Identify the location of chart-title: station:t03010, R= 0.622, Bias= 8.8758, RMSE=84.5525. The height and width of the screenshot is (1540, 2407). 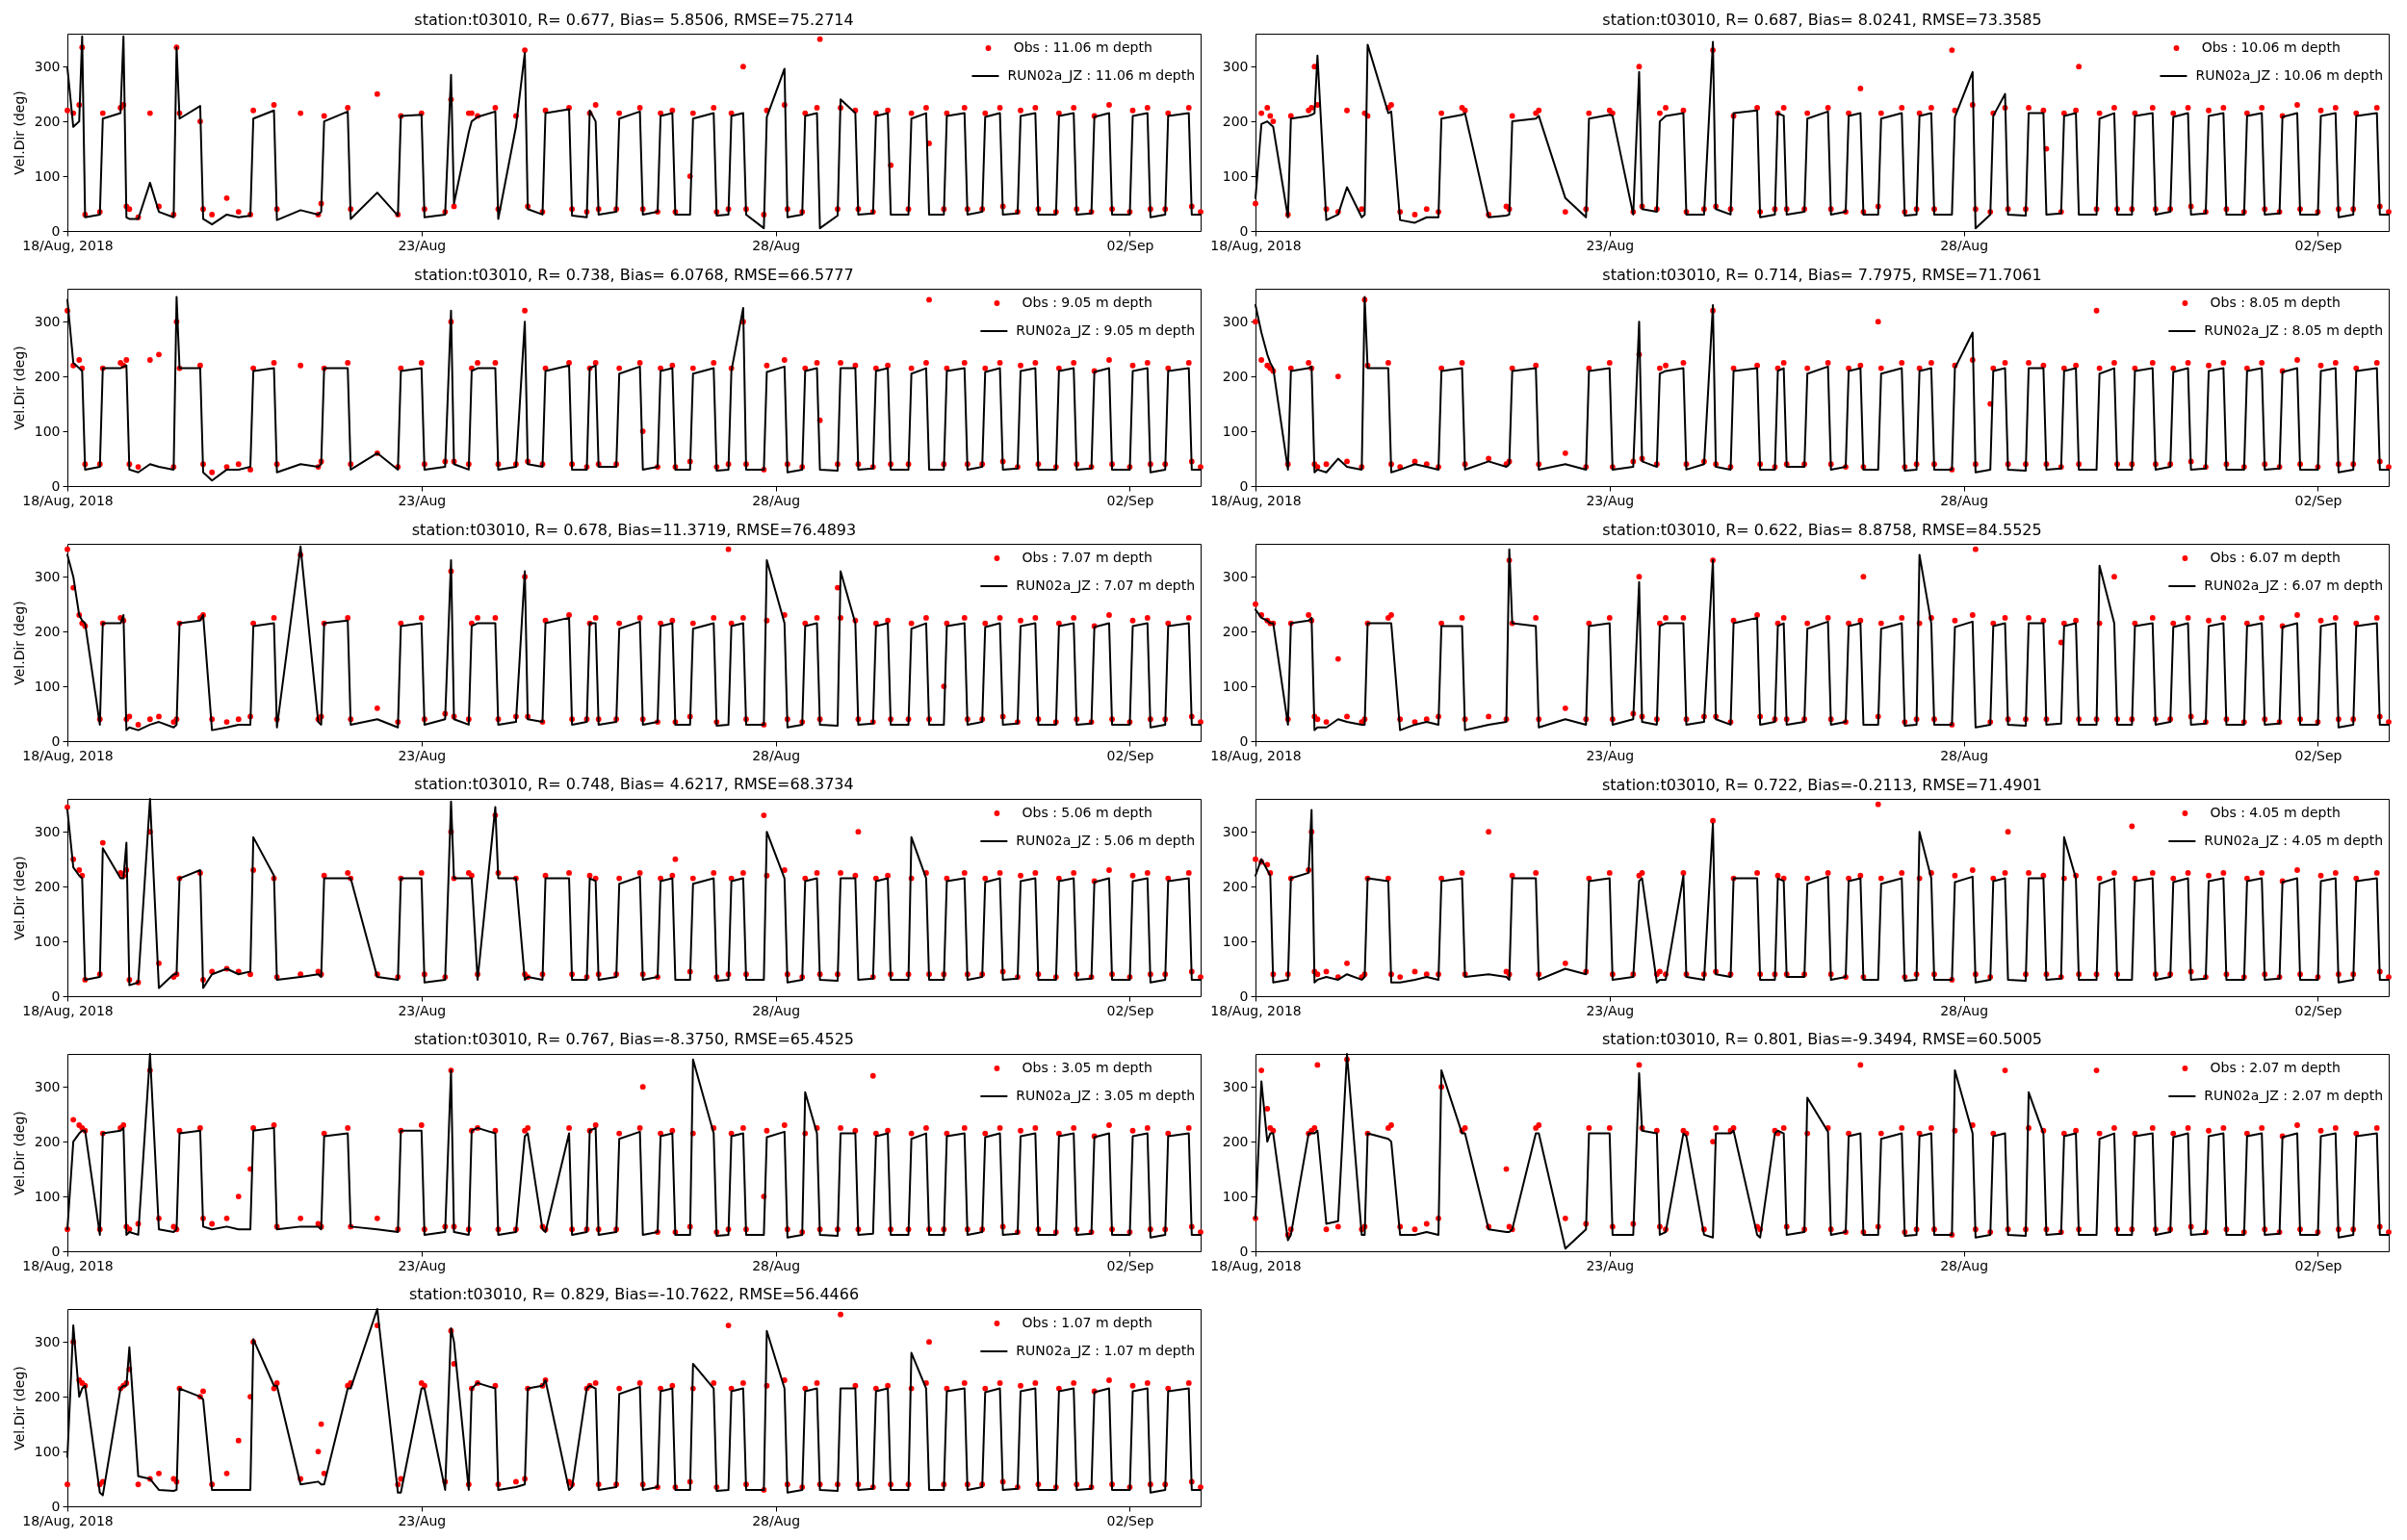
(1822, 530).